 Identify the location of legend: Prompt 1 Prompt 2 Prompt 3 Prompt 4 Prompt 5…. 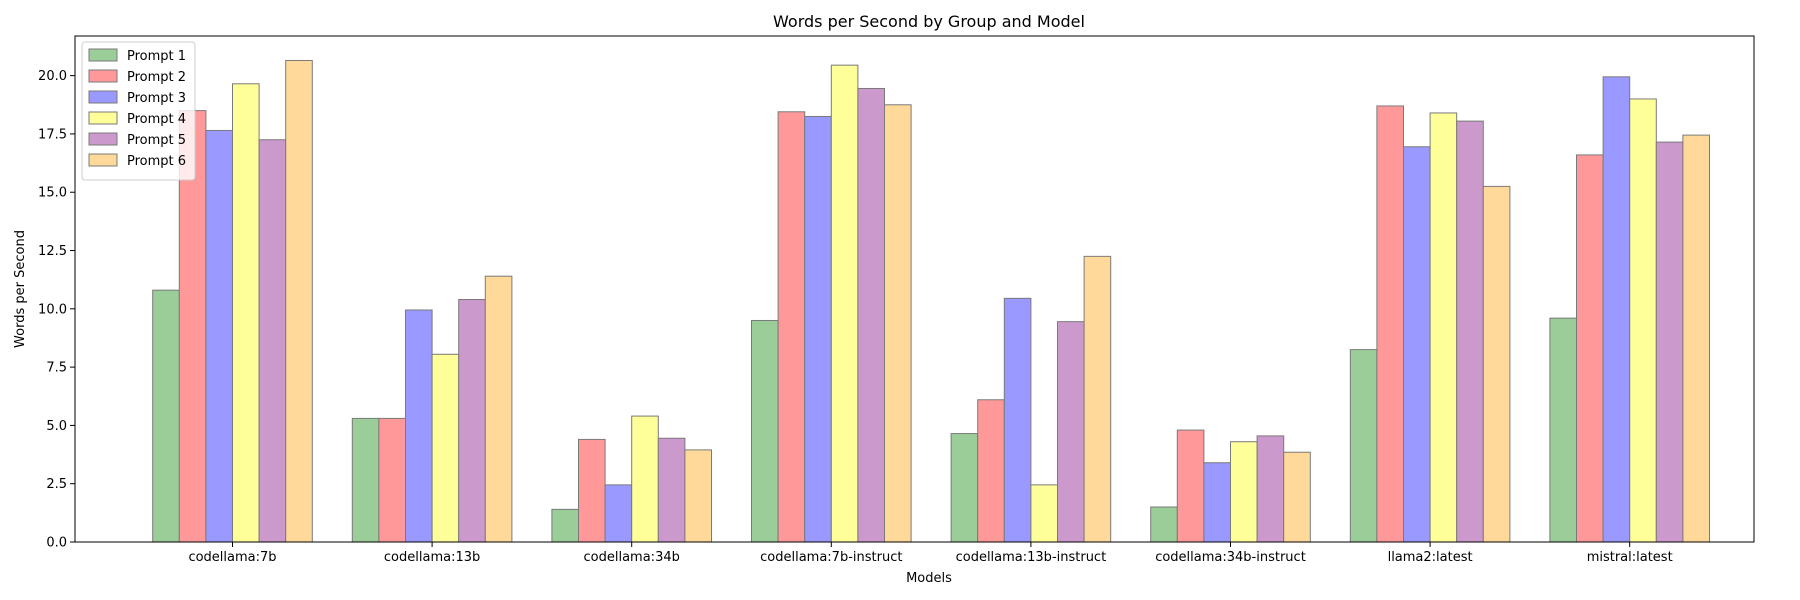
(138, 111).